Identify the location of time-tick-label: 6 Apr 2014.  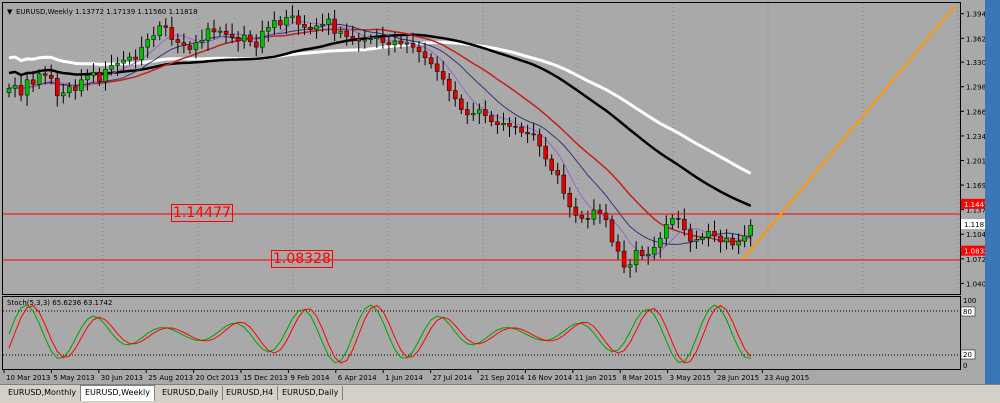
(357, 378).